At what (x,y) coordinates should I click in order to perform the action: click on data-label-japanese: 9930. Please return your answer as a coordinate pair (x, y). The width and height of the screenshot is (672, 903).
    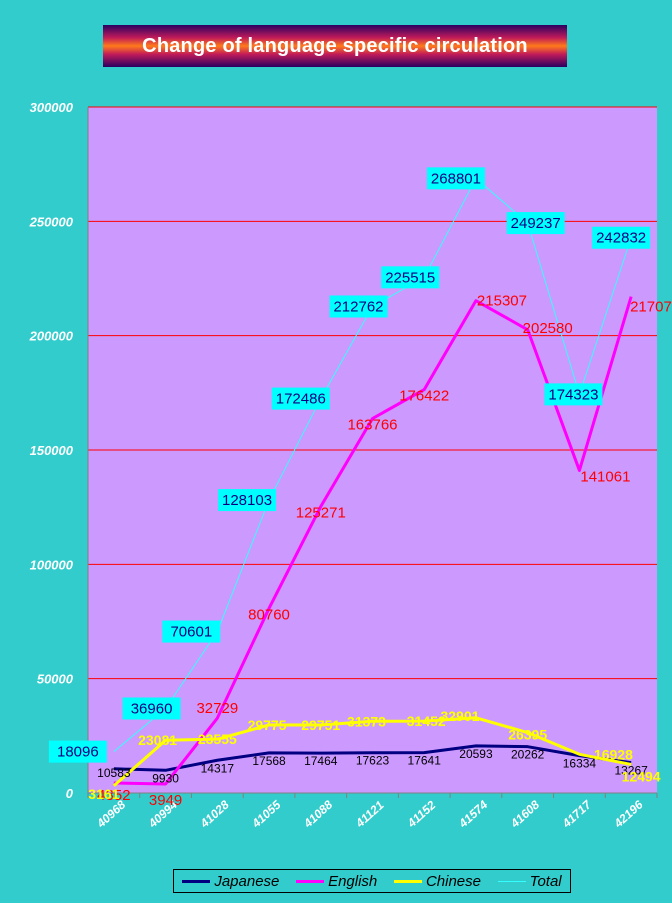
    Looking at the image, I should click on (165, 778).